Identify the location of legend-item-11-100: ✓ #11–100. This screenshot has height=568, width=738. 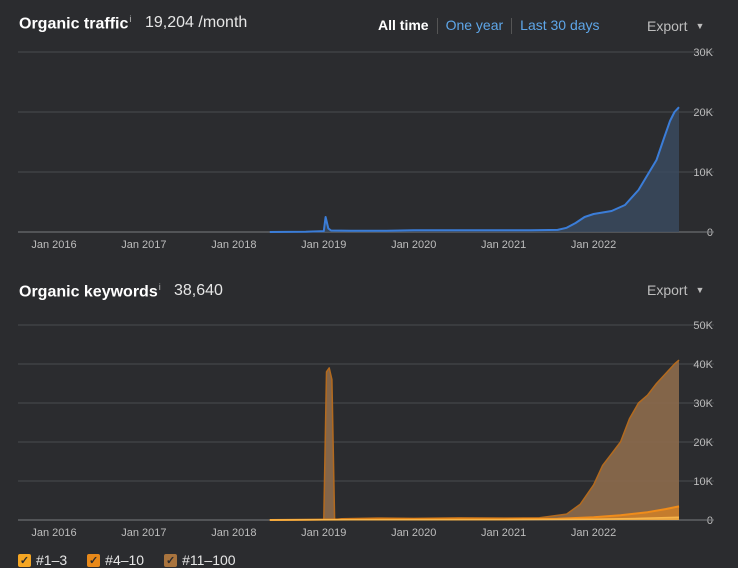
(200, 560).